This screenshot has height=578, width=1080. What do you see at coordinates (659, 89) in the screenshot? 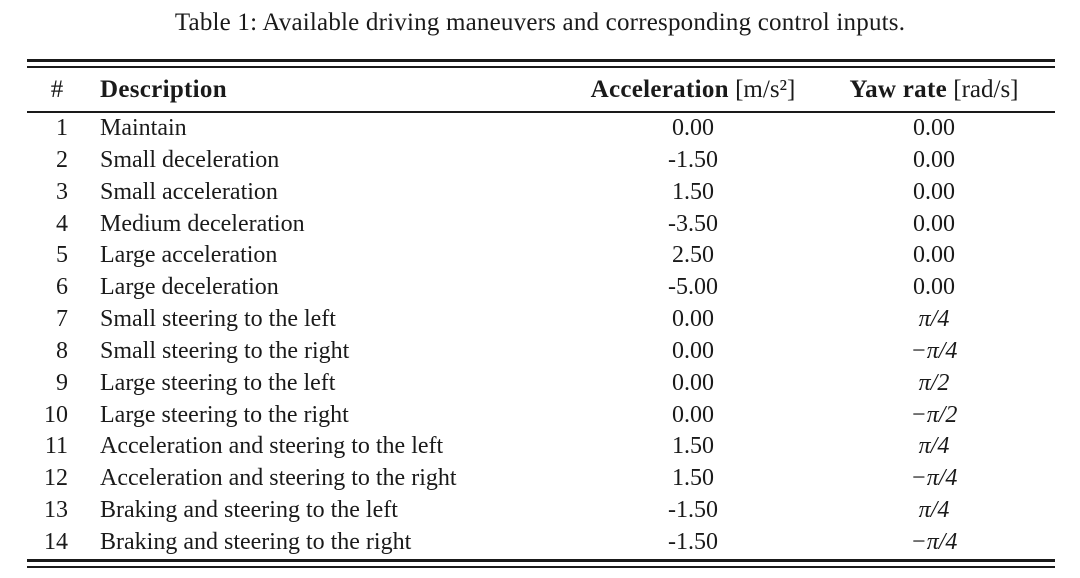
I see `column-header-acceleration-label: Acceleration` at bounding box center [659, 89].